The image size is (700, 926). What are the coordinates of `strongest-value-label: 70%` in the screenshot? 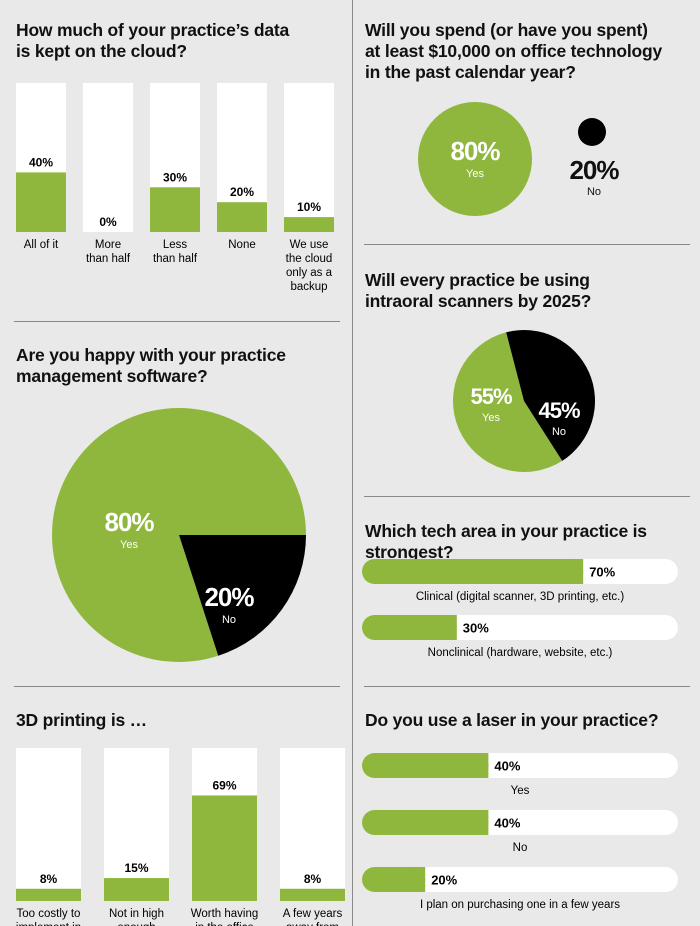 It's located at (602, 572).